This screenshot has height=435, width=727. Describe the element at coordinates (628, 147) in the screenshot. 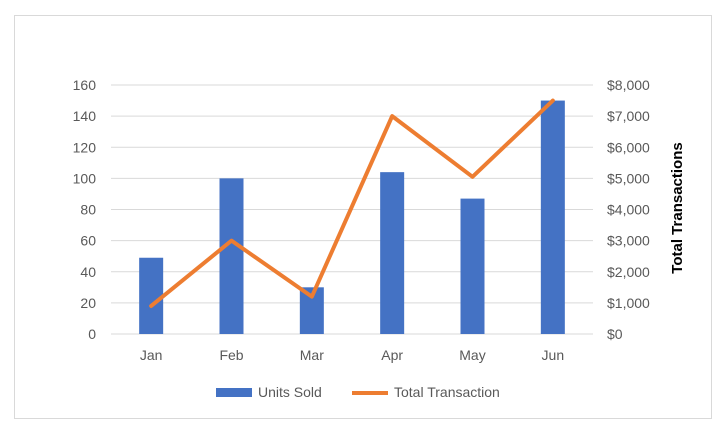

I see `right-tick-label: $6,000` at that location.